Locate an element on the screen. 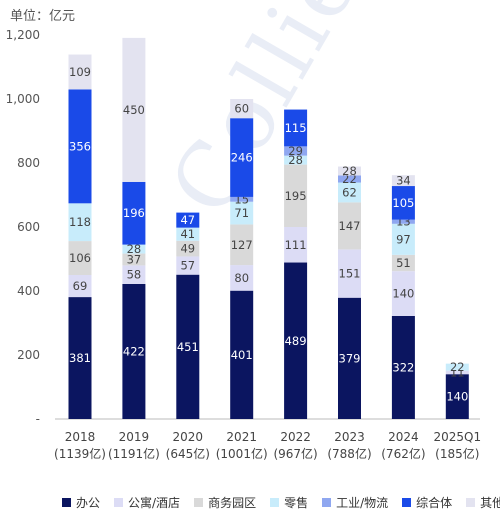  data-label: 49 is located at coordinates (187, 249).